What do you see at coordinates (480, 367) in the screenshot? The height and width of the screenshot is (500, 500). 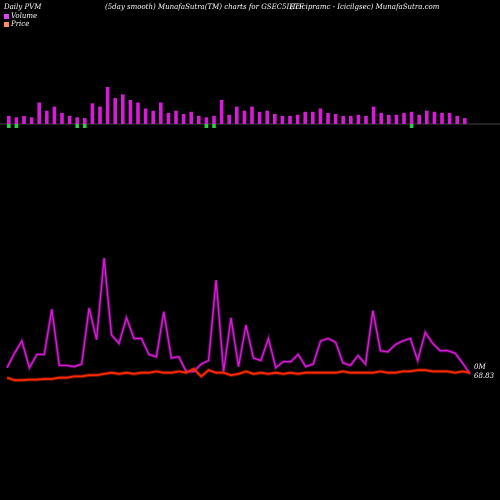 I see `volume-end-label: 0M` at bounding box center [480, 367].